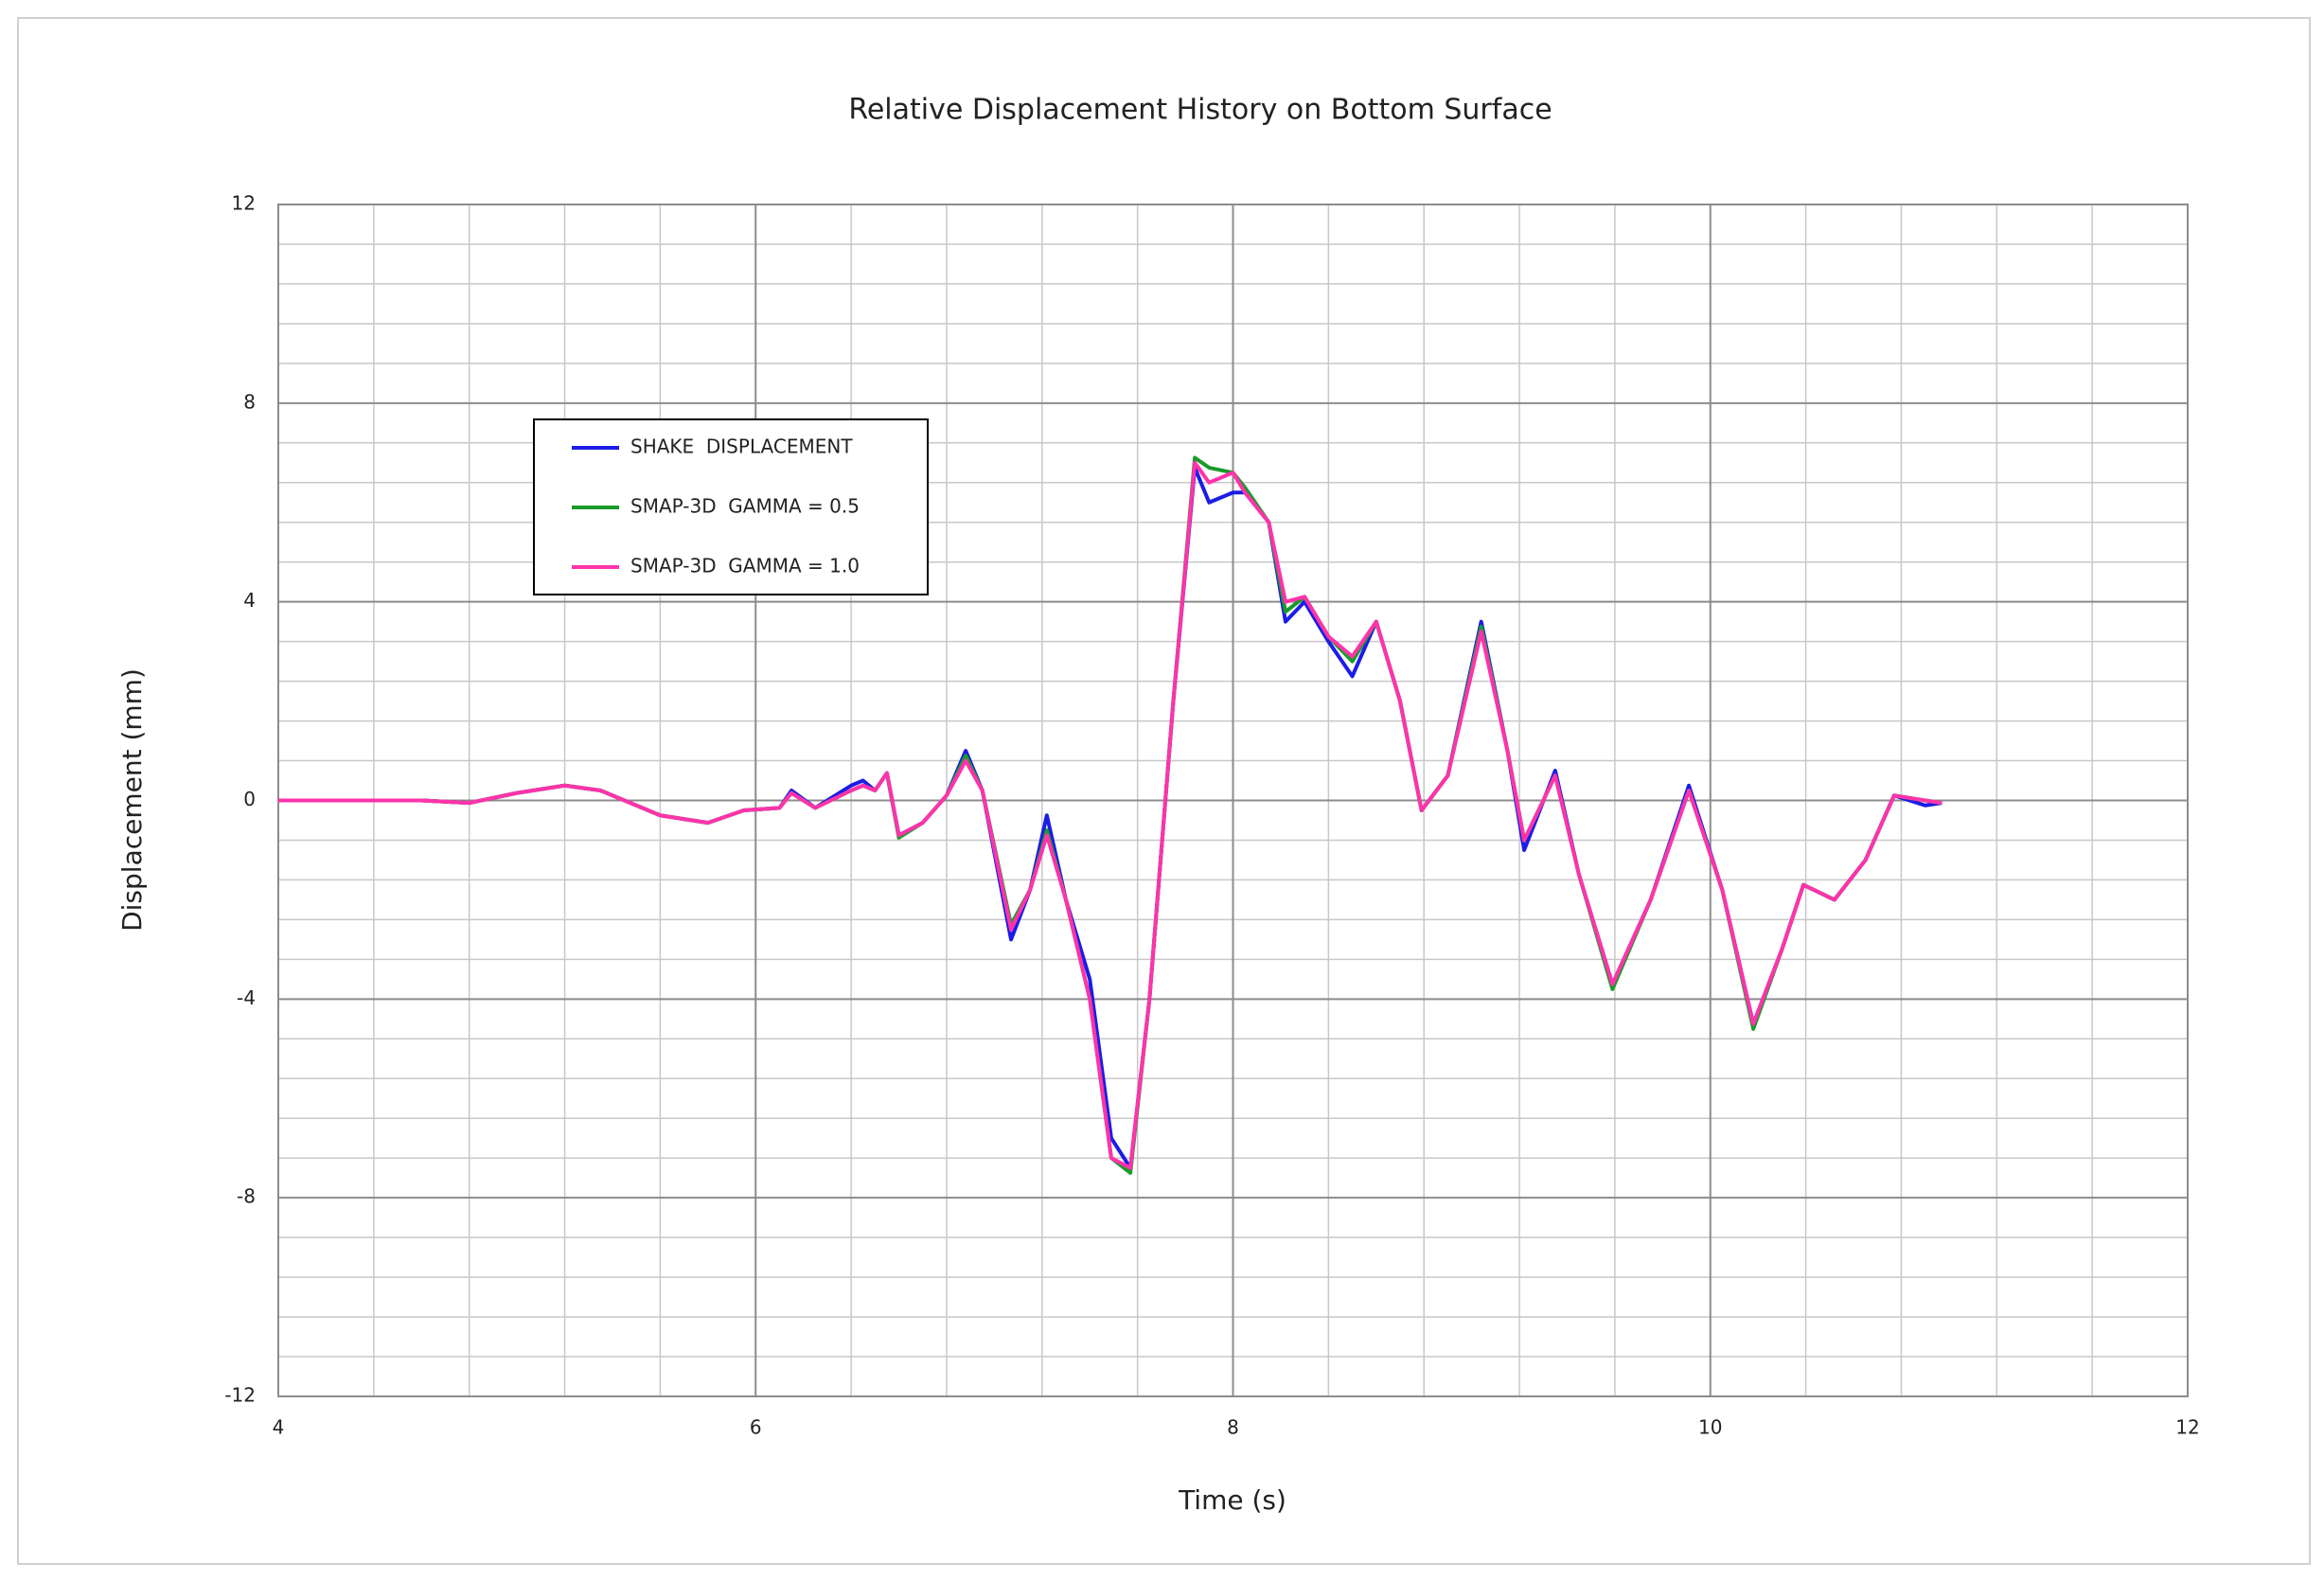 Image resolution: width=2324 pixels, height=1581 pixels. What do you see at coordinates (240, 1396) in the screenshot?
I see `y-tick-label: -12` at bounding box center [240, 1396].